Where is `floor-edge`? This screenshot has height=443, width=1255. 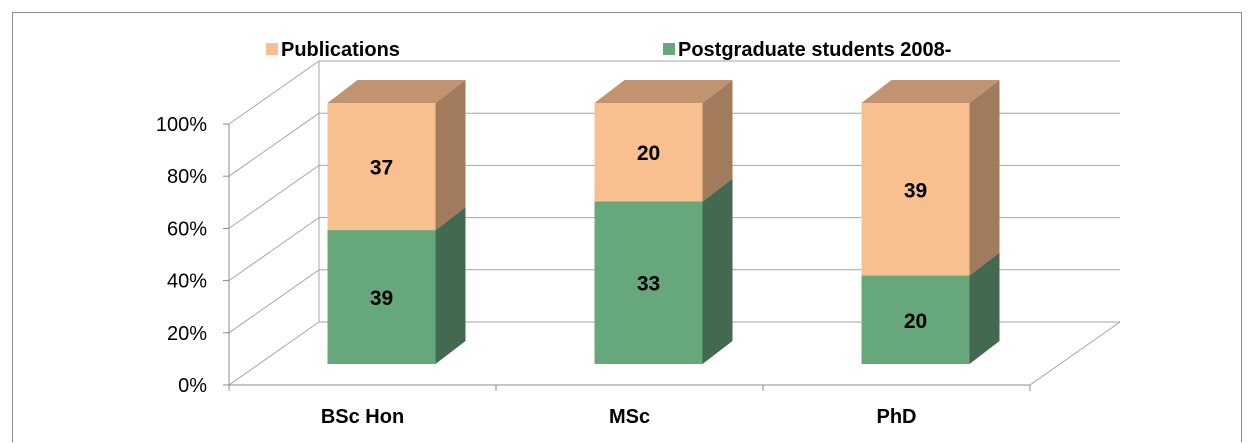 floor-edge is located at coordinates (1075, 353).